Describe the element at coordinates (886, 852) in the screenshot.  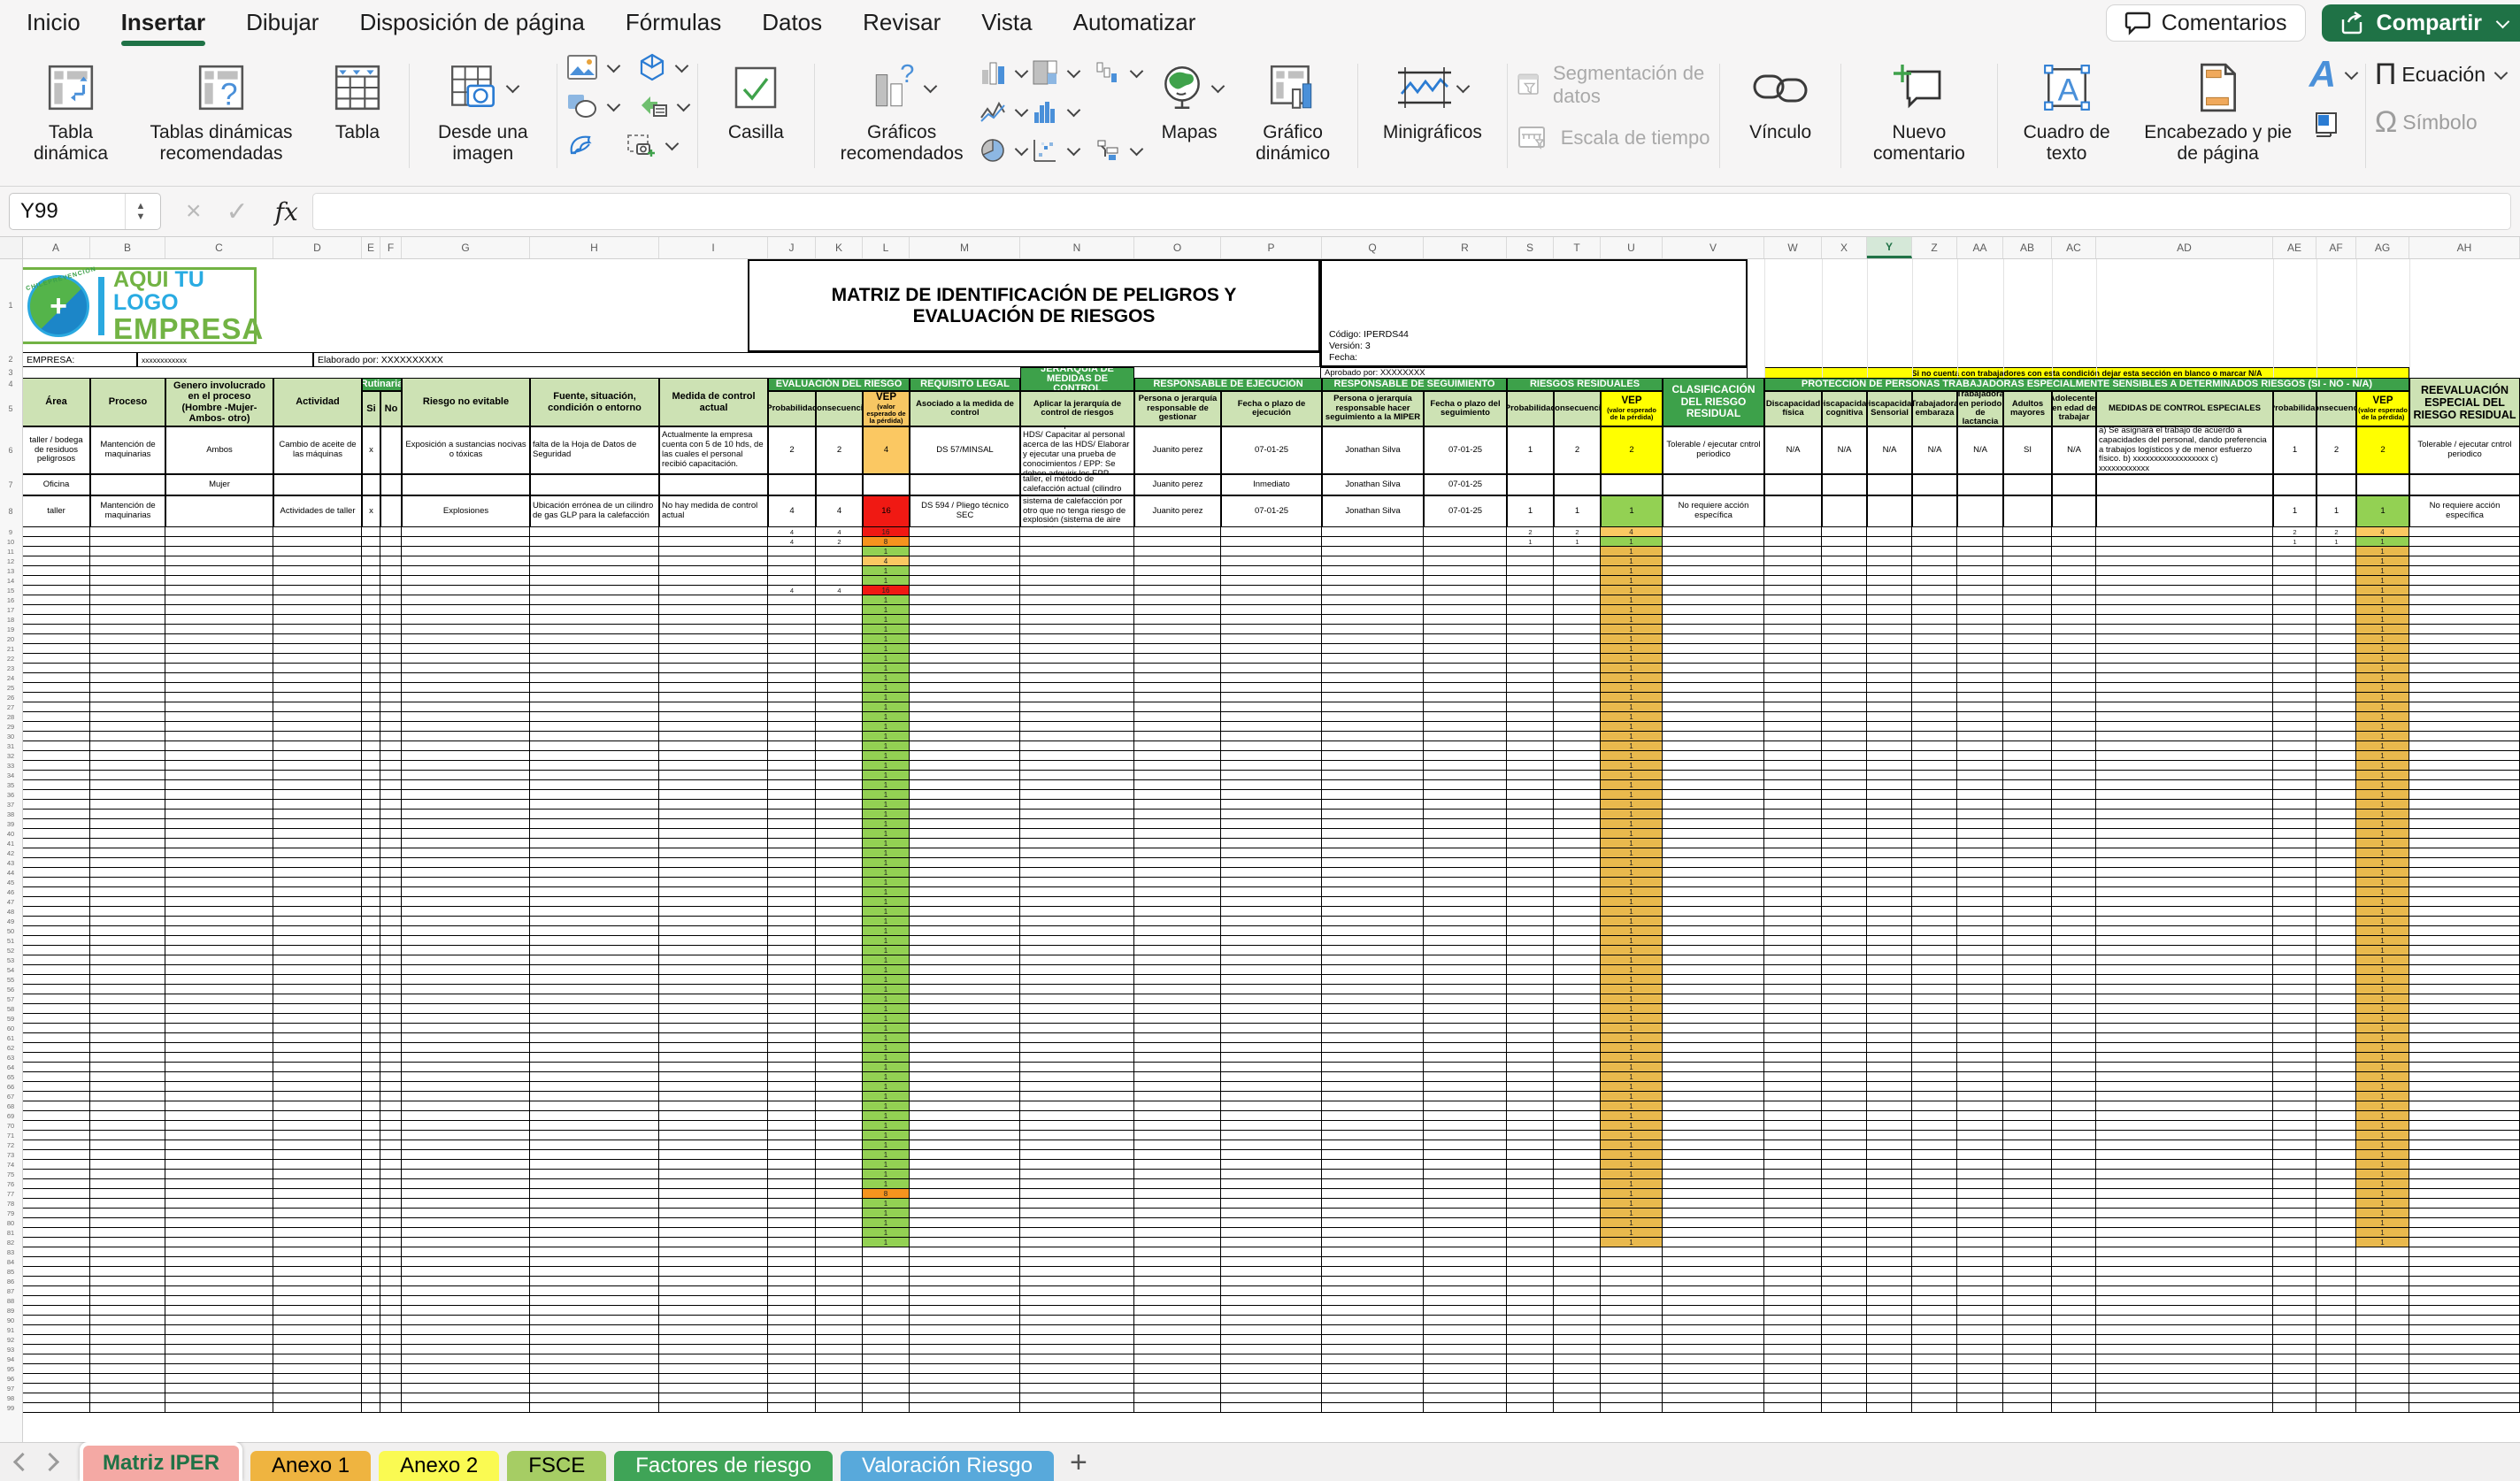
I see `cell-L42: 1` at that location.